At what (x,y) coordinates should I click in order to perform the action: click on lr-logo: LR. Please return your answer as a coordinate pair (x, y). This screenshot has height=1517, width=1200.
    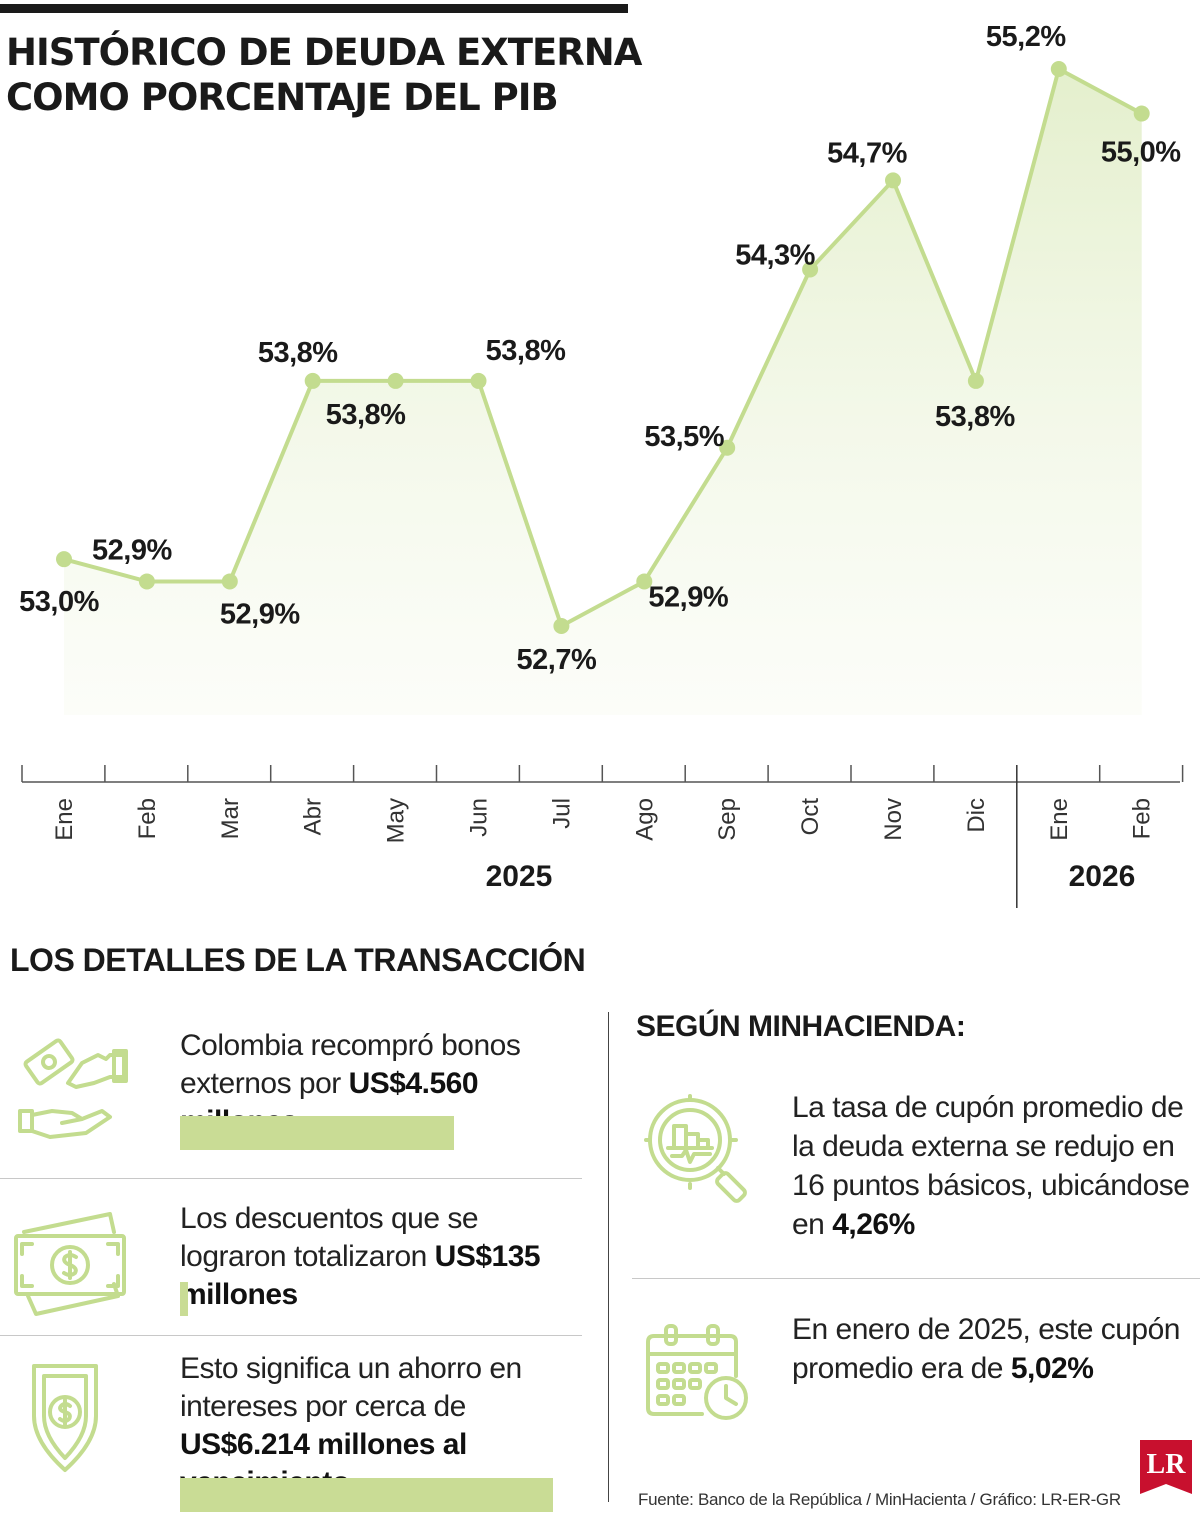
    Looking at the image, I should click on (1166, 1467).